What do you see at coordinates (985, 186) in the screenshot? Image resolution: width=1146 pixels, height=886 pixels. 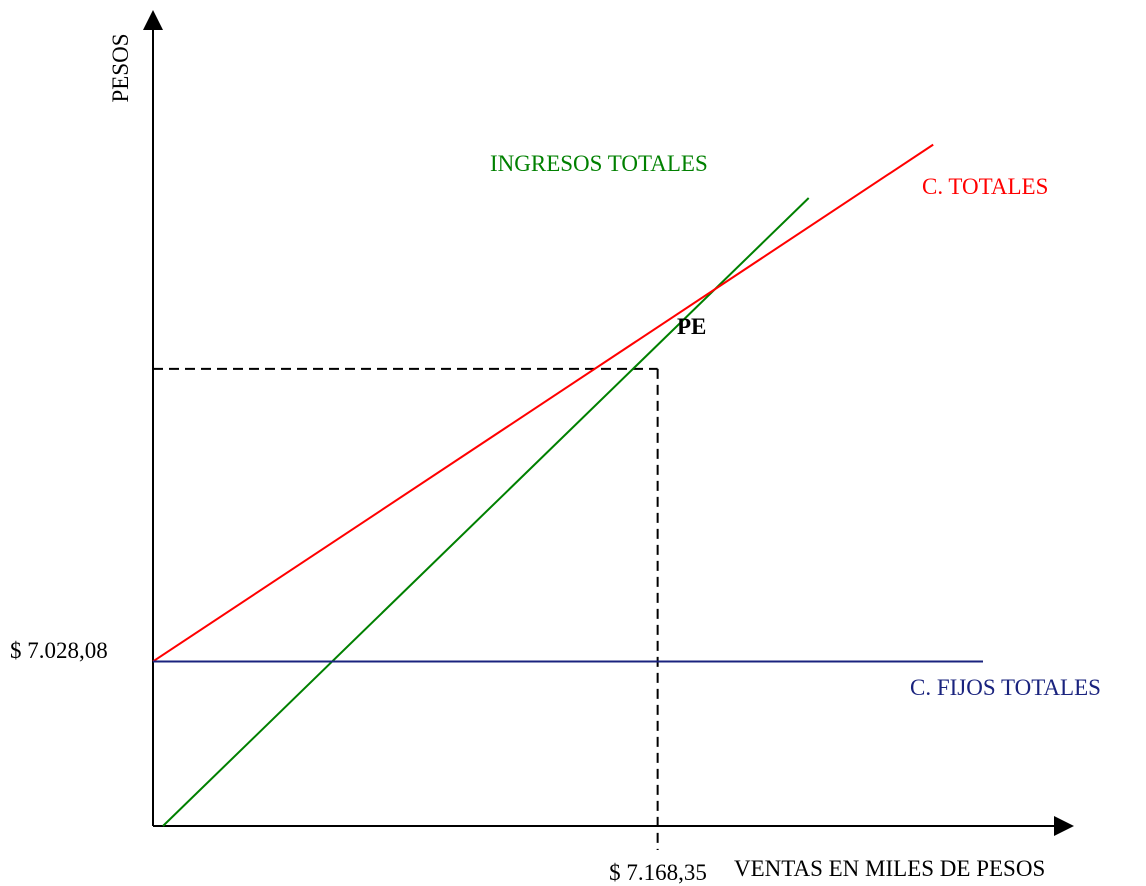 I see `series-label-costos-totales: C. TOTALES` at bounding box center [985, 186].